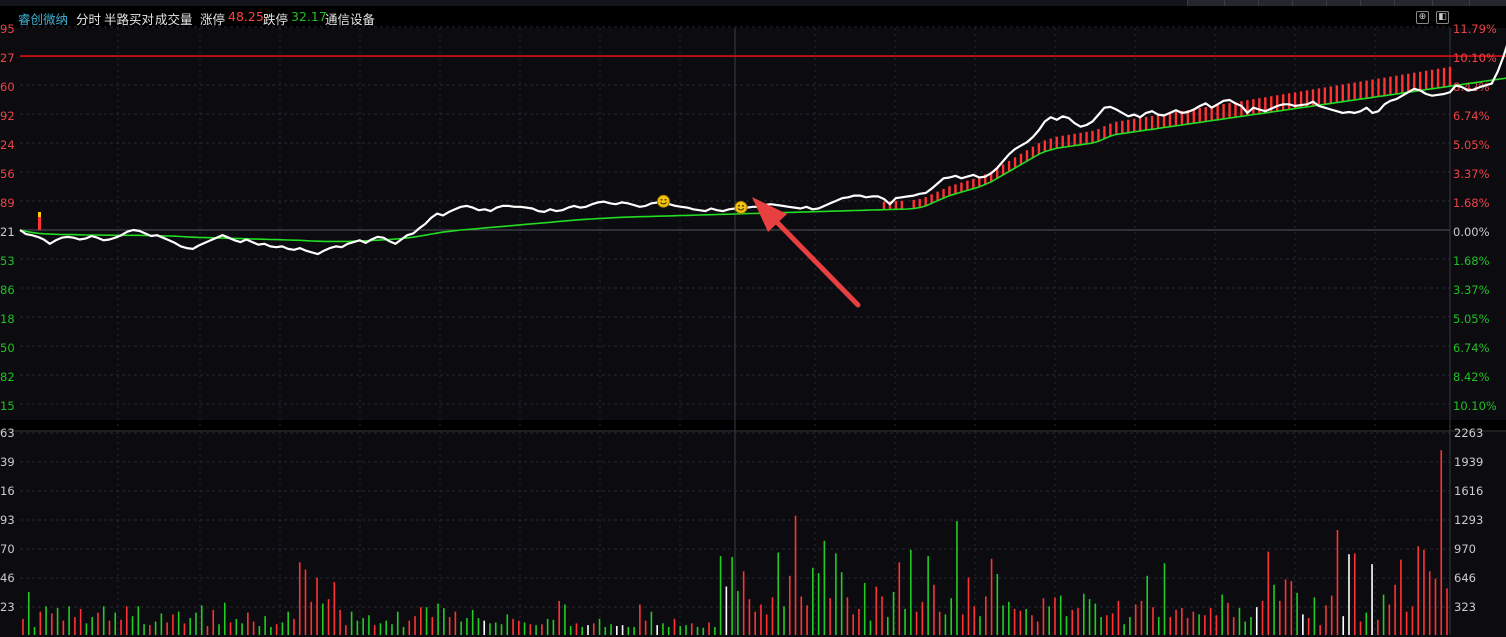  I want to click on price-axis-left-label: 15, so click(7, 406).